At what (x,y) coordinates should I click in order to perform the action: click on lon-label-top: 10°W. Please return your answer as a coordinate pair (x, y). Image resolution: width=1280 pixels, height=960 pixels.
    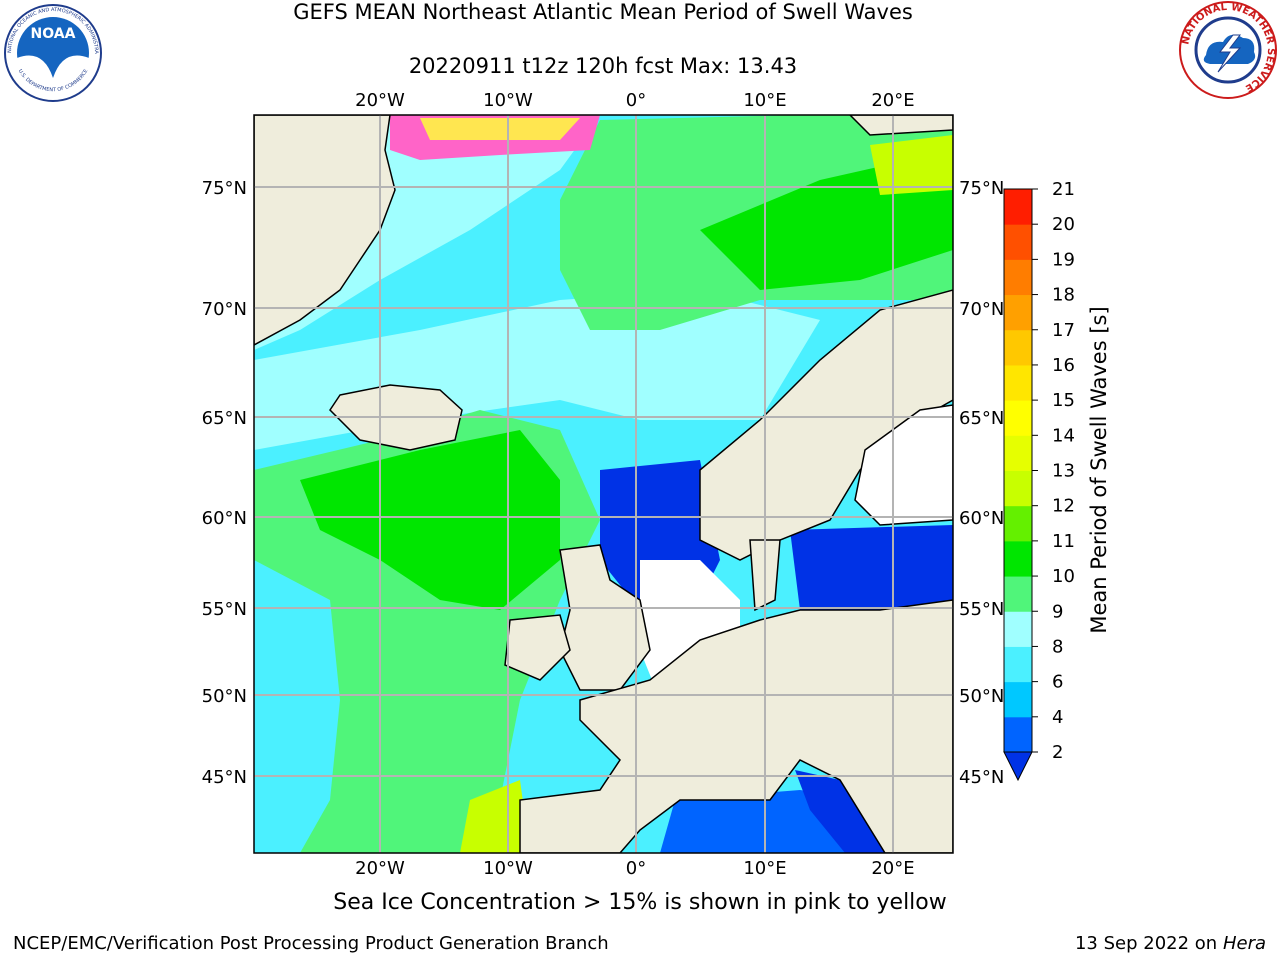
    Looking at the image, I should click on (508, 100).